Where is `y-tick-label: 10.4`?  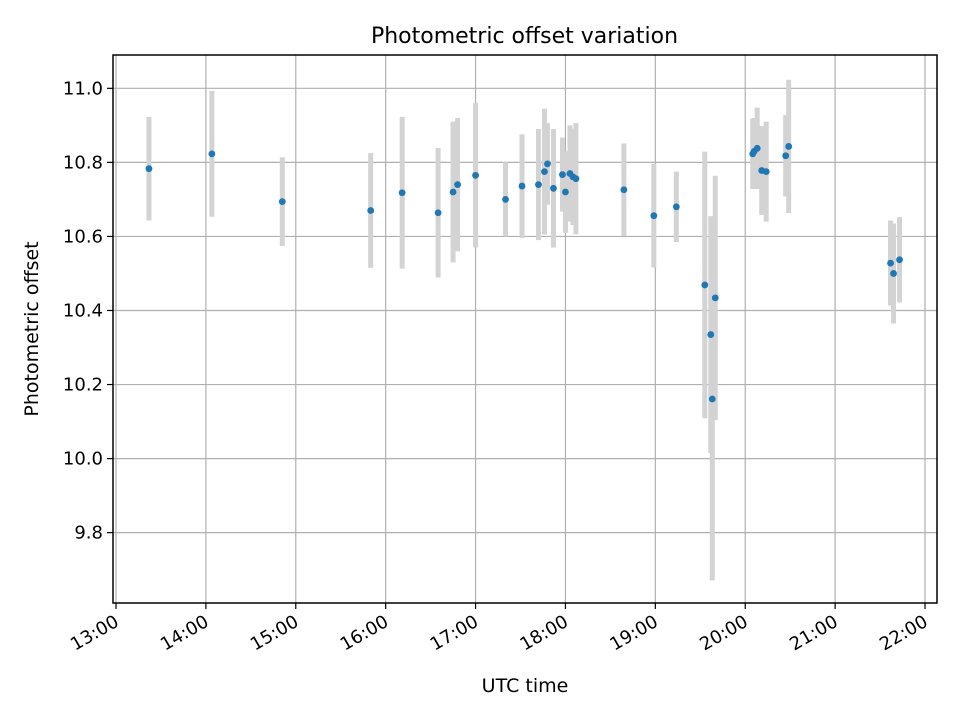
y-tick-label: 10.4 is located at coordinates (83, 310).